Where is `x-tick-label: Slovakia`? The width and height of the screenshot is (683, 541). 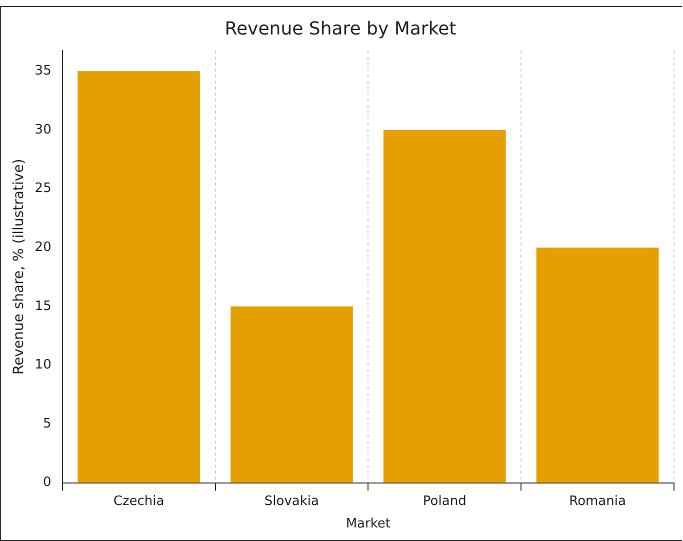 x-tick-label: Slovakia is located at coordinates (292, 501).